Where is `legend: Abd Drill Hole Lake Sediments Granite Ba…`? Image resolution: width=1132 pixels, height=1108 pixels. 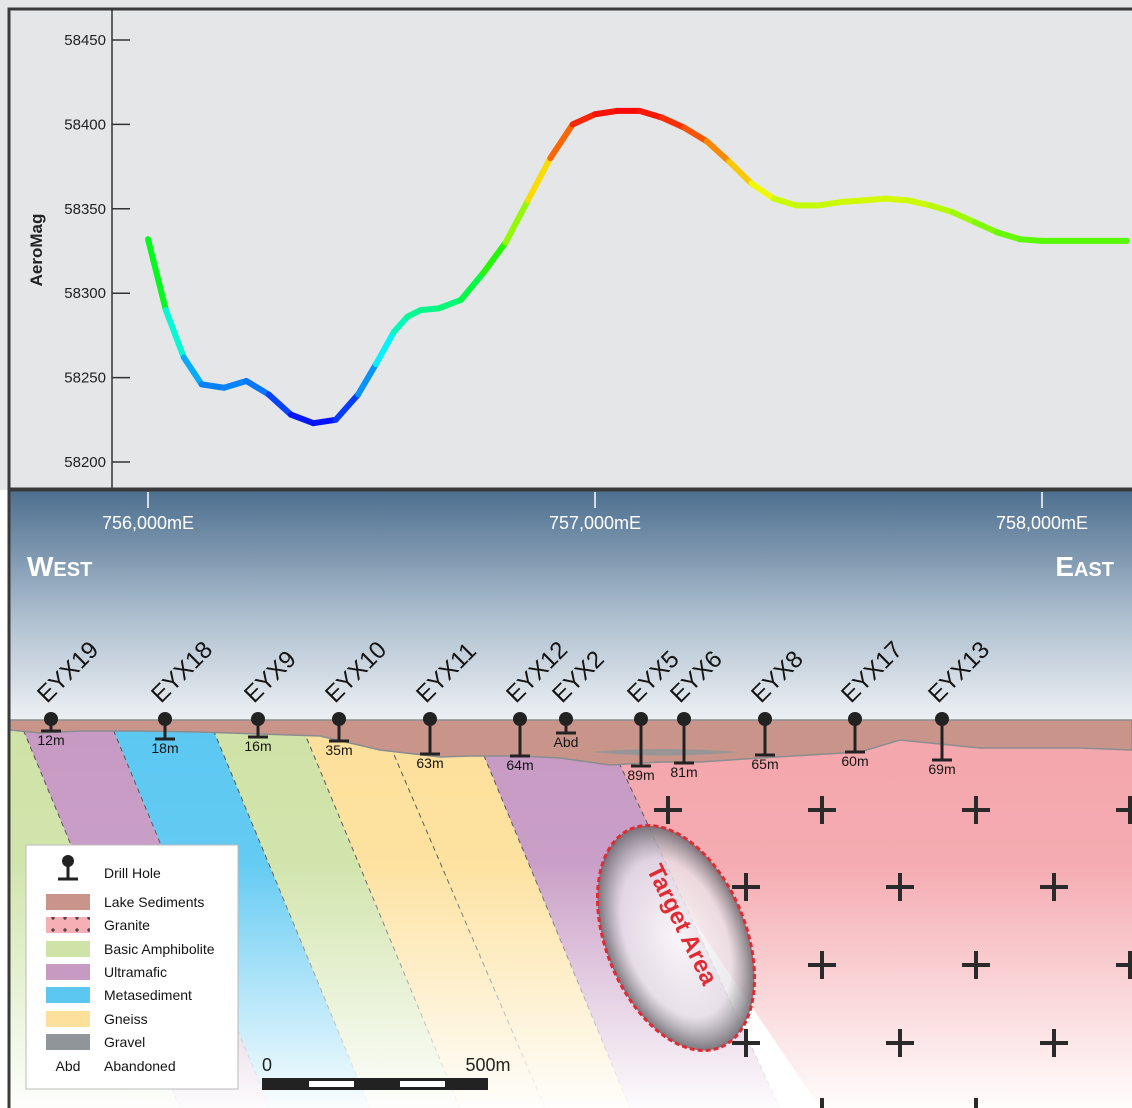 legend: Abd Drill Hole Lake Sediments Granite Ba… is located at coordinates (132, 967).